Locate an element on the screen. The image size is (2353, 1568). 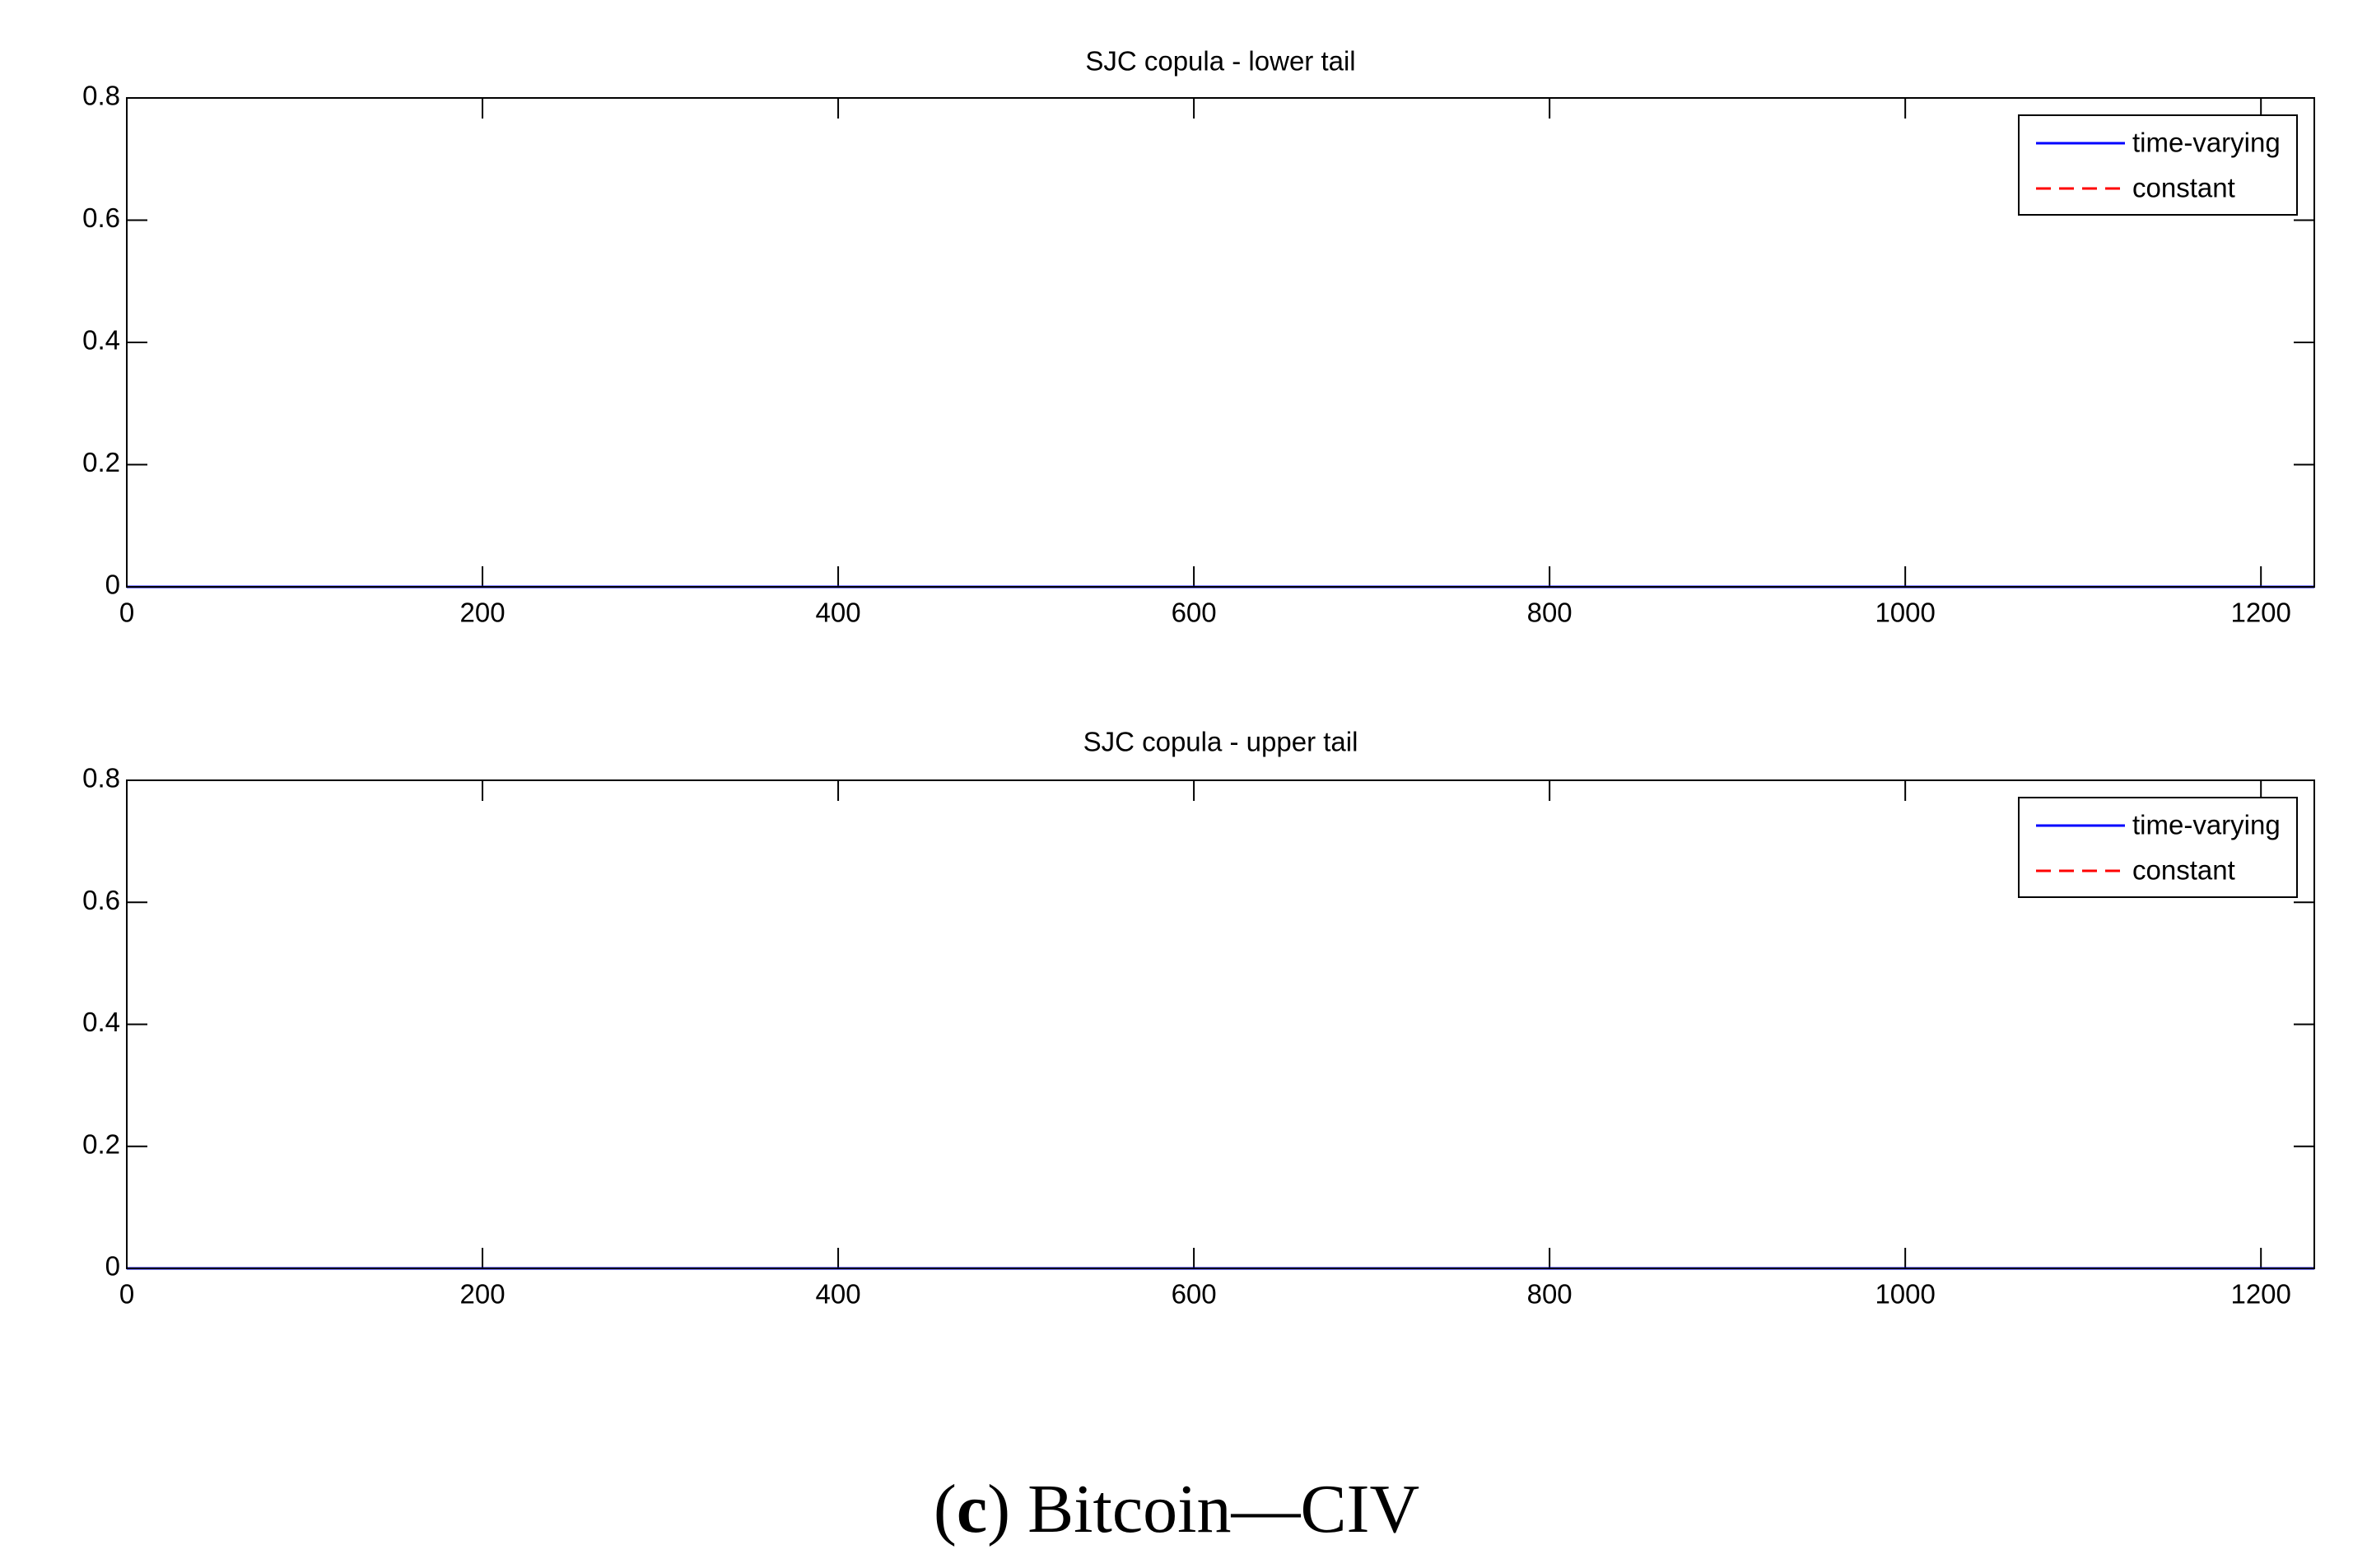
caption-label: c is located at coordinates (972, 1509).